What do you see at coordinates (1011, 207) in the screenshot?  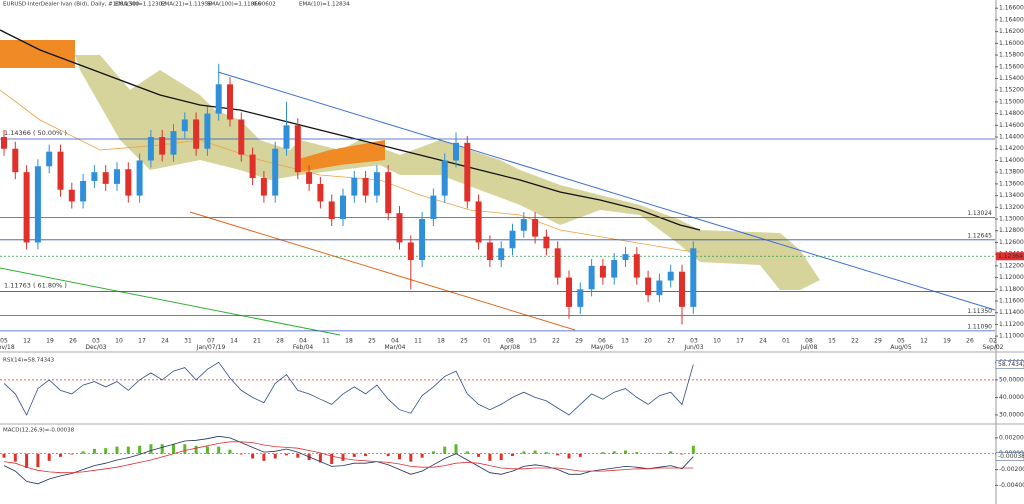 I see `y-tick-label: 1.13200` at bounding box center [1011, 207].